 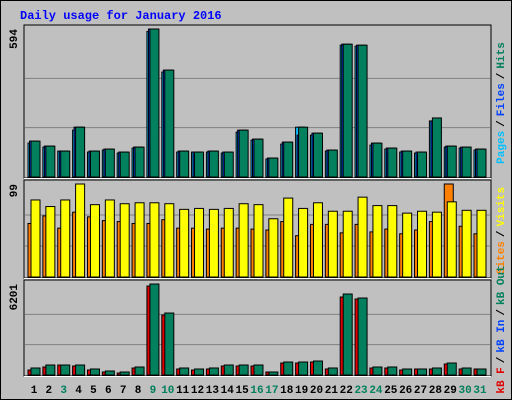 I want to click on legend-entry: Files, so click(x=502, y=99).